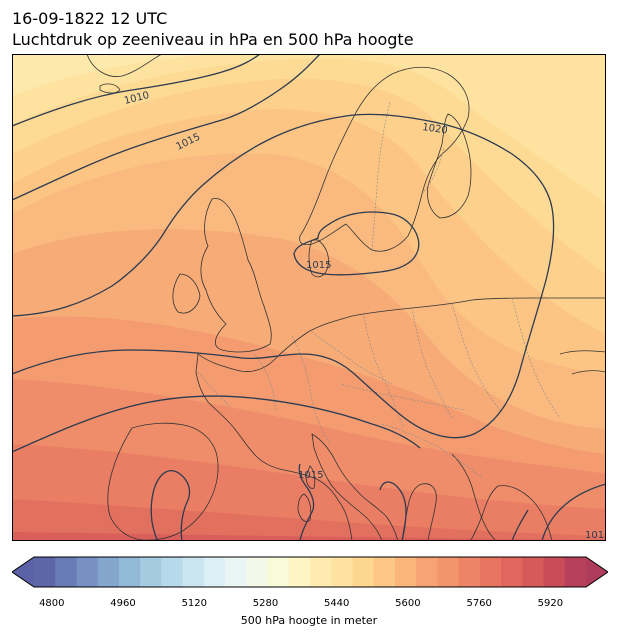  What do you see at coordinates (23, 572) in the screenshot?
I see `colorbar-extend-low` at bounding box center [23, 572].